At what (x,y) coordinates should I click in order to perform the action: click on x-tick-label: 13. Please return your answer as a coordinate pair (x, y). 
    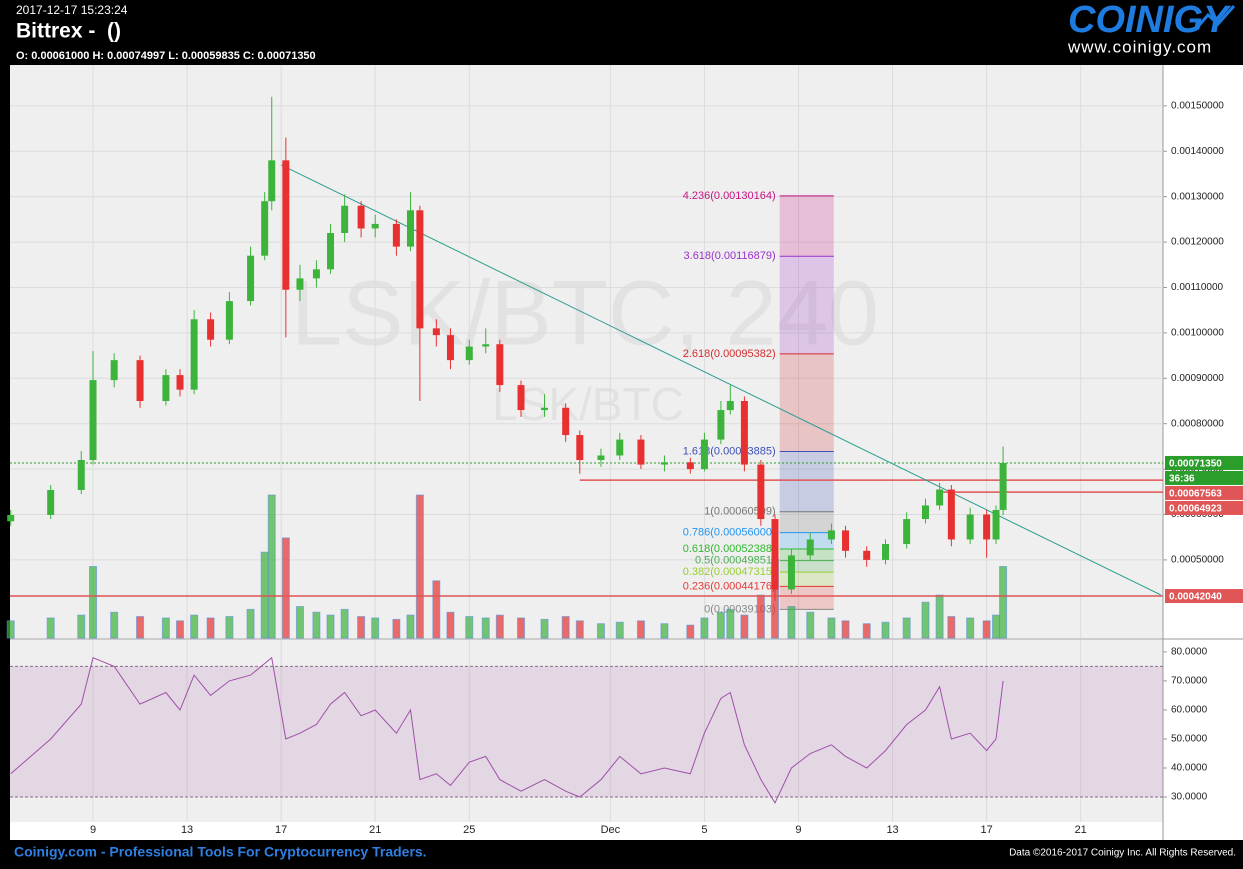
    Looking at the image, I should click on (187, 830).